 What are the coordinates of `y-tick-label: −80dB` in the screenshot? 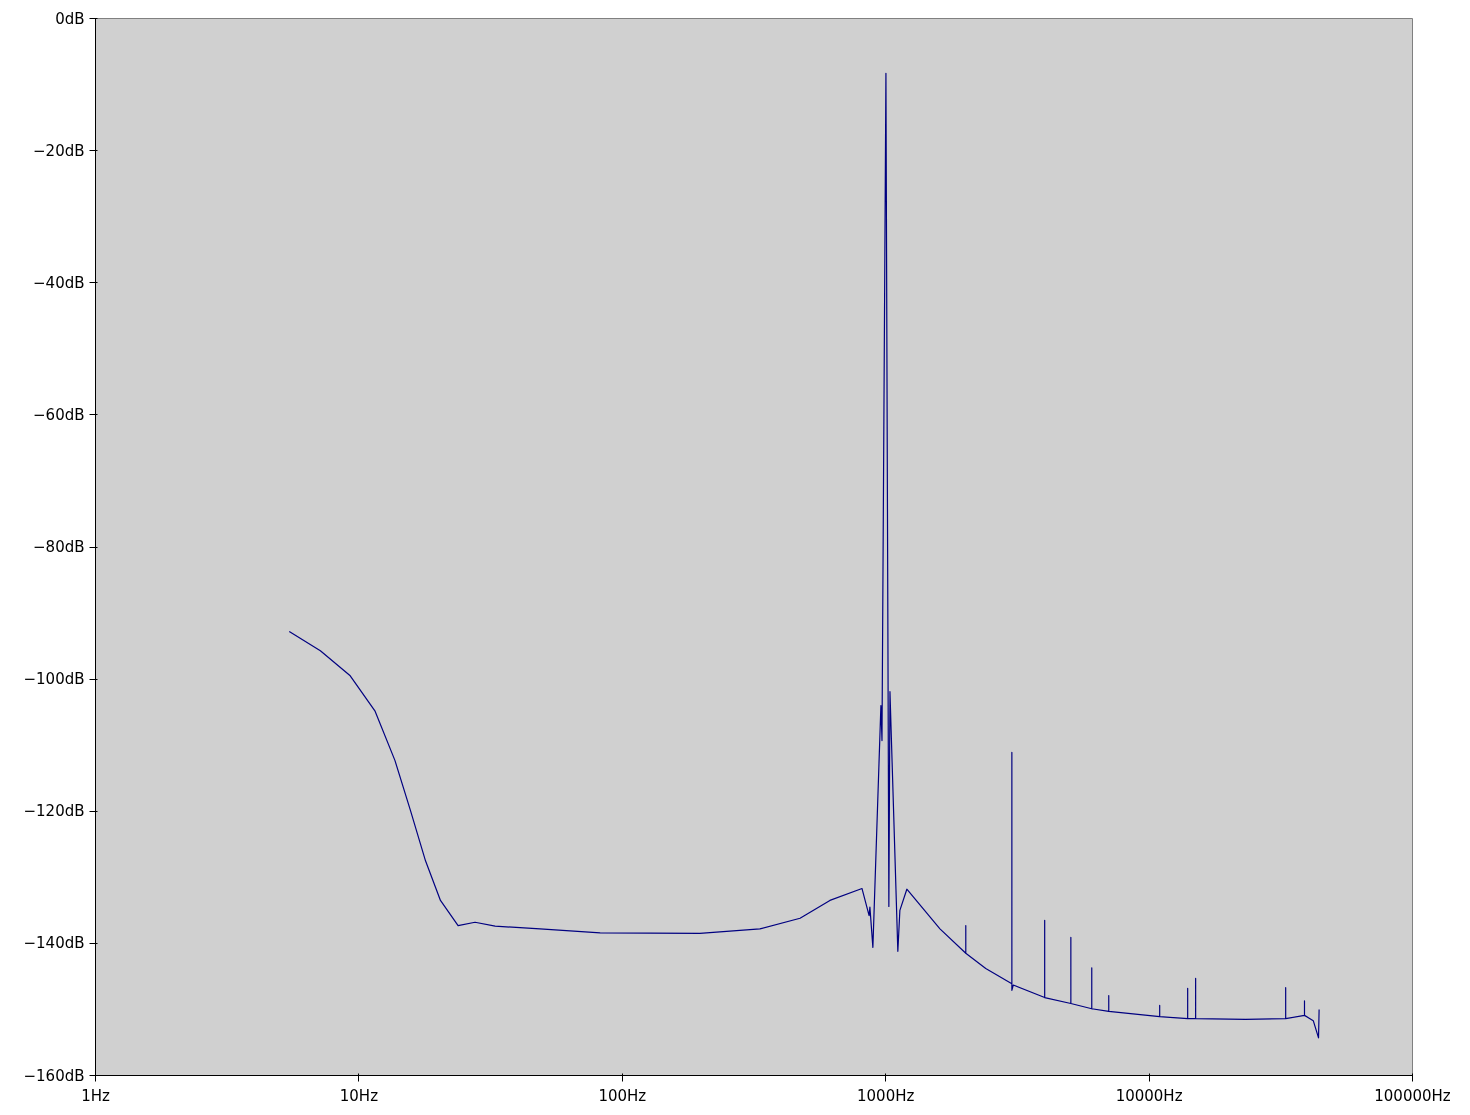 It's located at (59, 547).